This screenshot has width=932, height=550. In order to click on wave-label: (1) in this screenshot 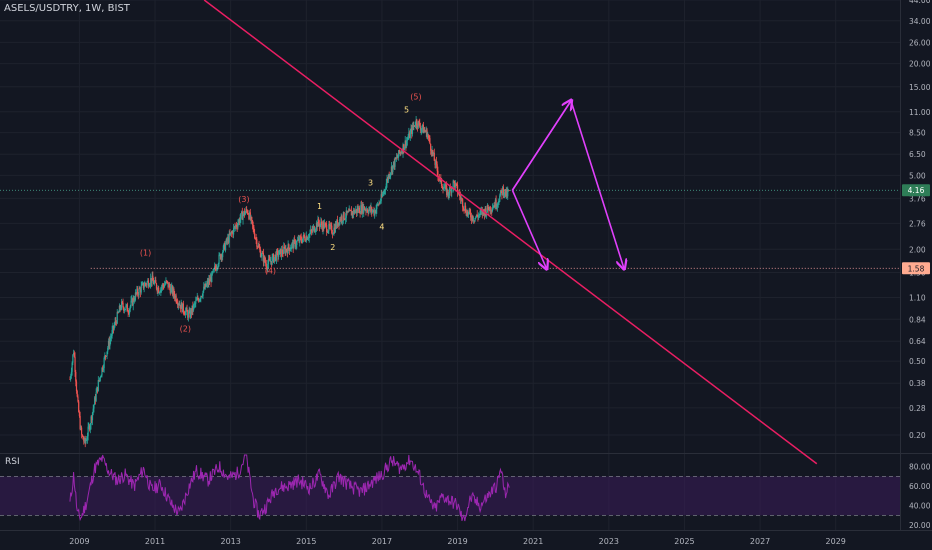, I will do `click(145, 253)`.